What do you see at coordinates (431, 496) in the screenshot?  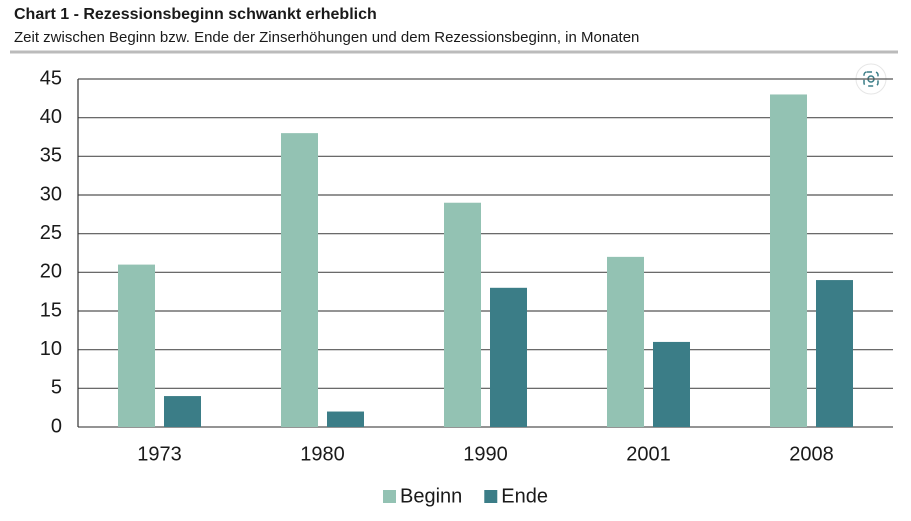 I see `legend-label: Beginn` at bounding box center [431, 496].